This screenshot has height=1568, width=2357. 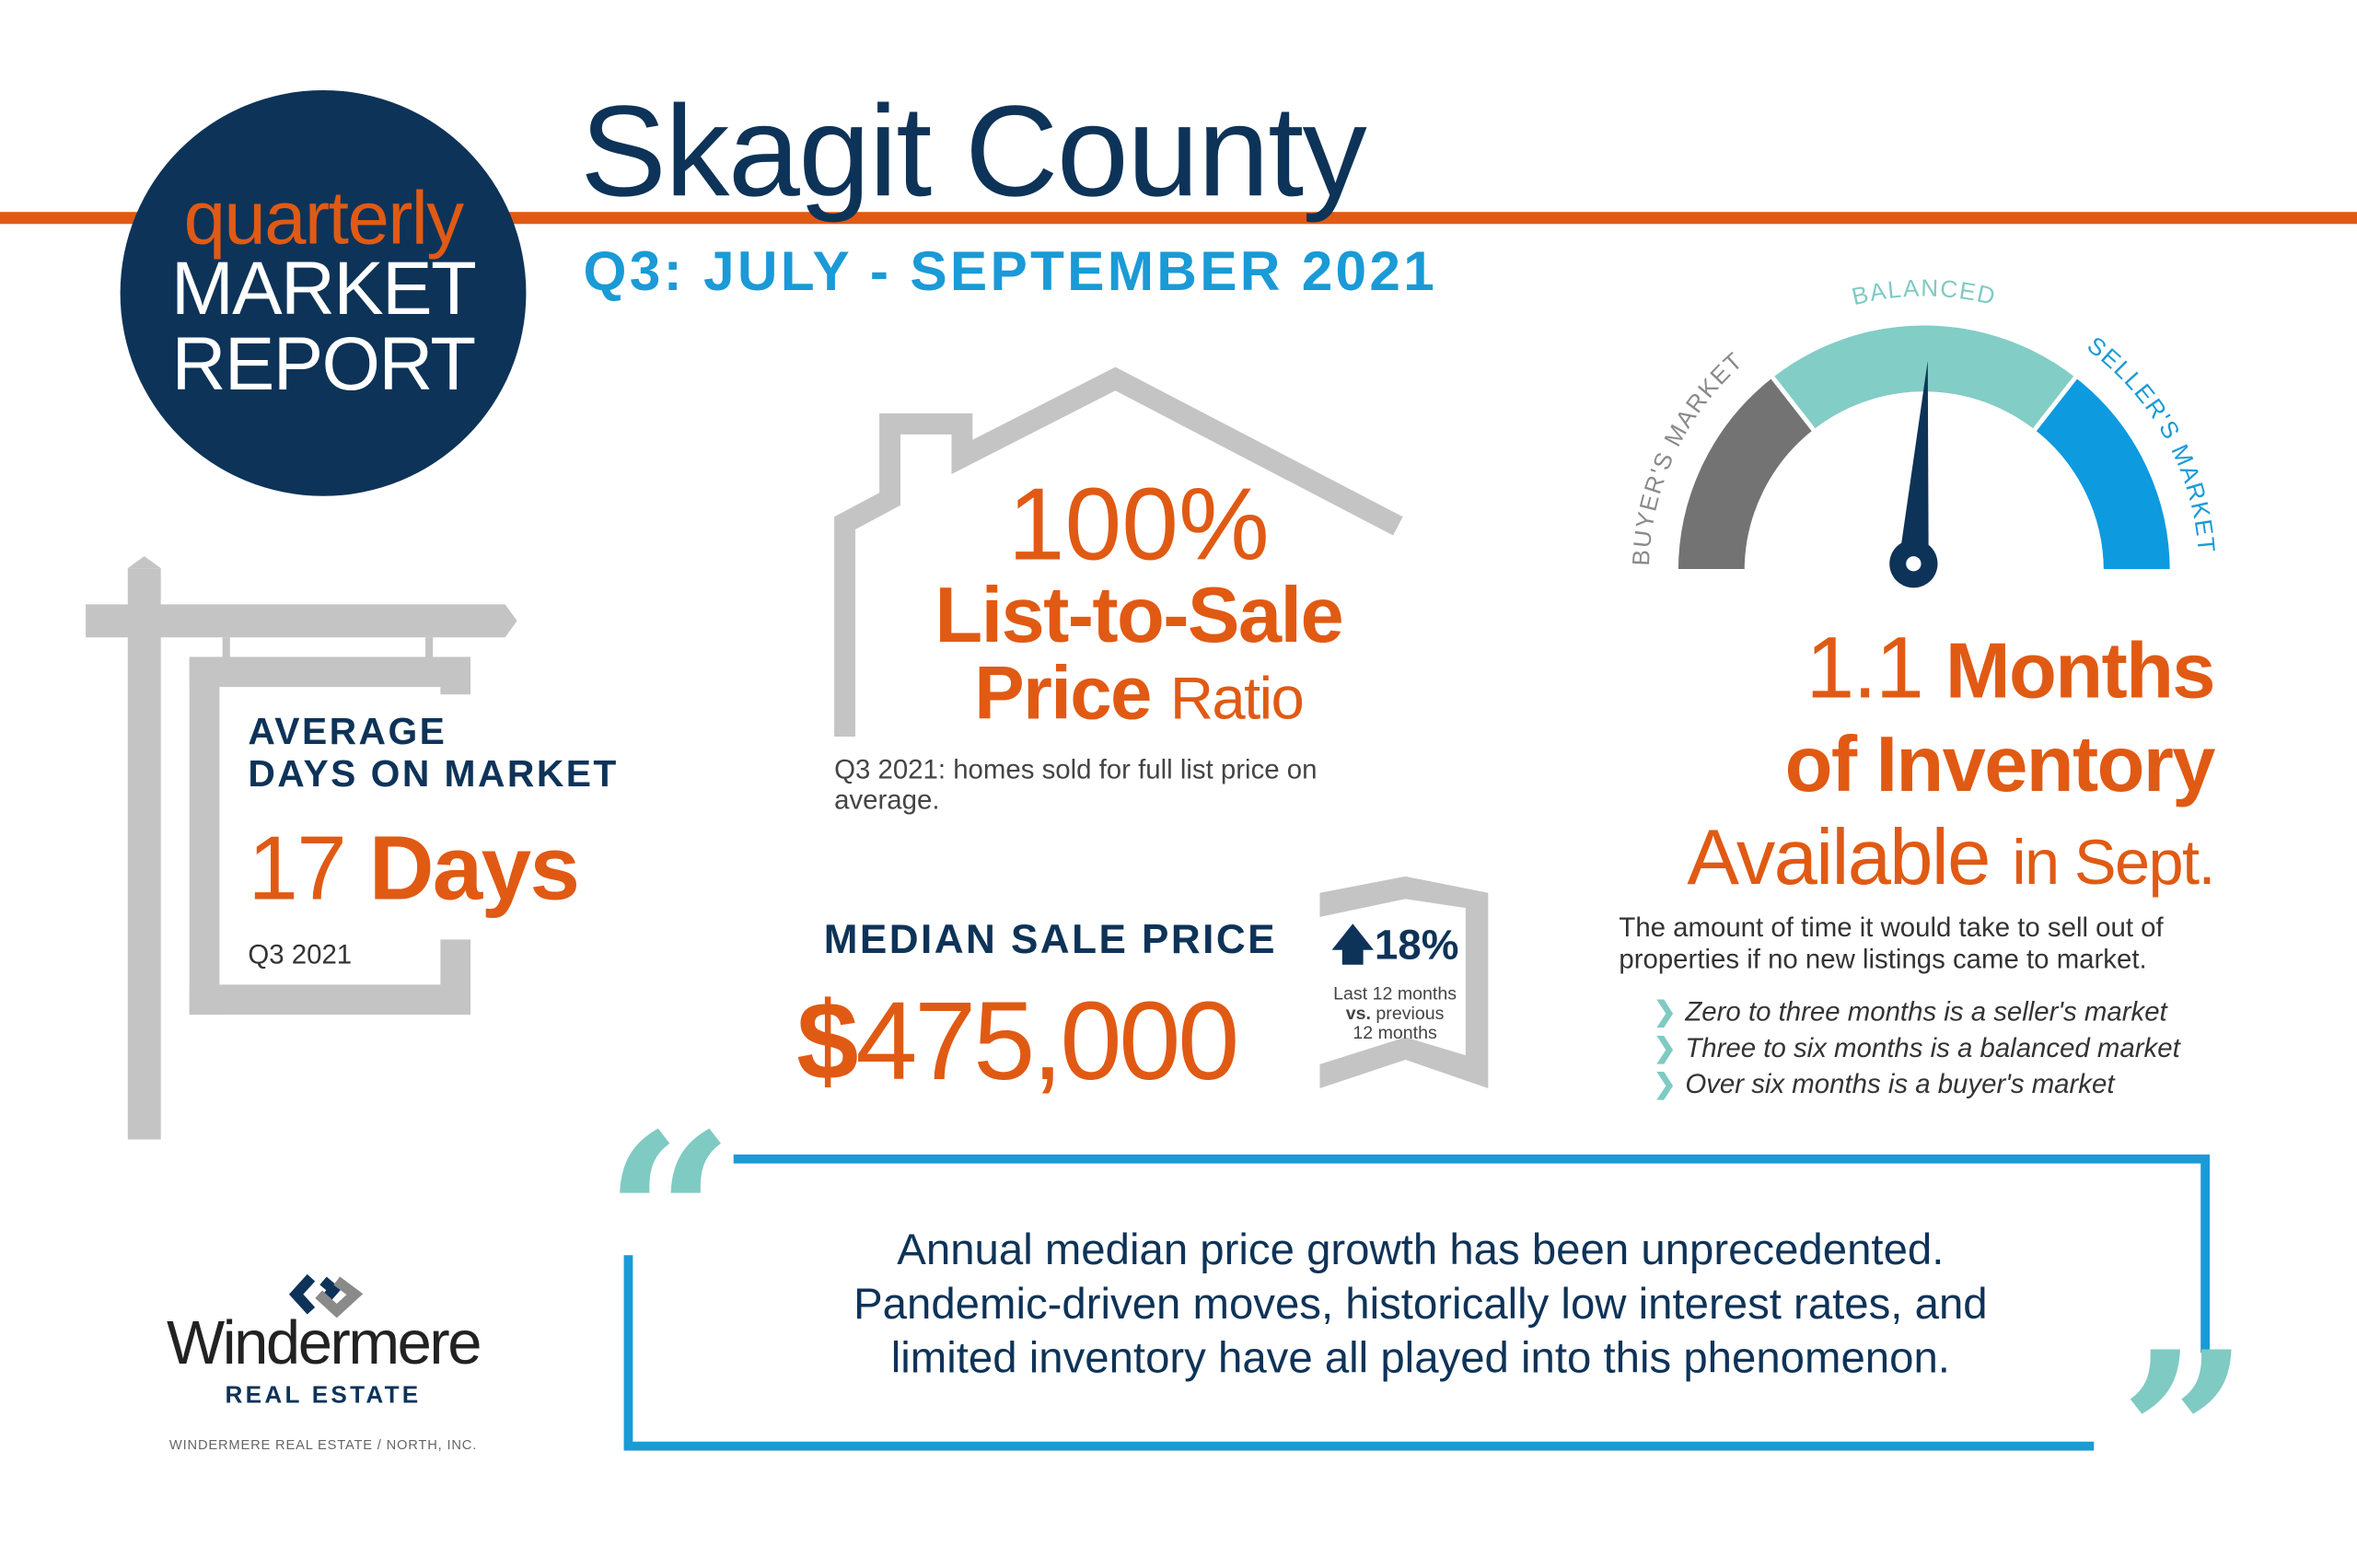 I want to click on change-note-vs: vs., so click(x=1358, y=1013).